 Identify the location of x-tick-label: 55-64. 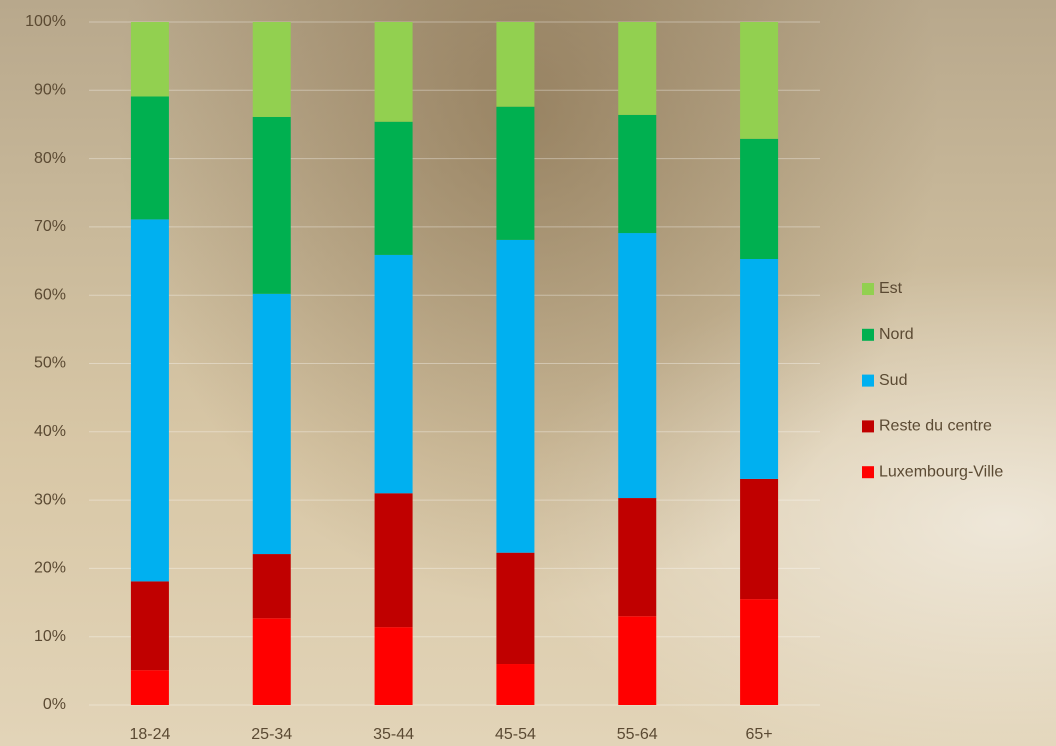
(637, 734).